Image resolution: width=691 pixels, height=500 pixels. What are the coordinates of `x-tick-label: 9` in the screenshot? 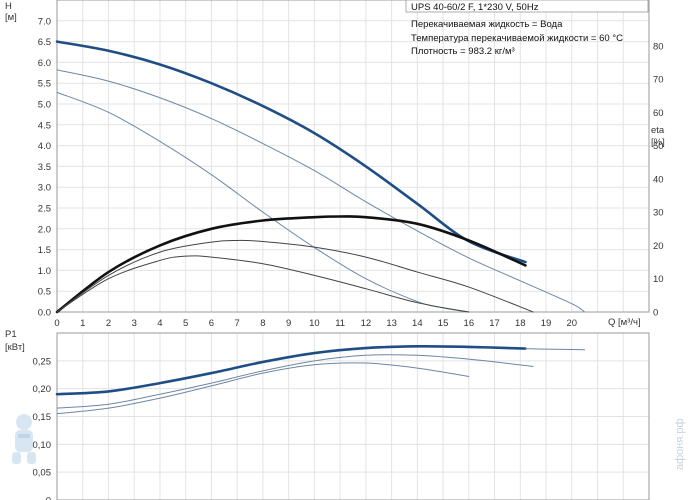 It's located at (288, 323).